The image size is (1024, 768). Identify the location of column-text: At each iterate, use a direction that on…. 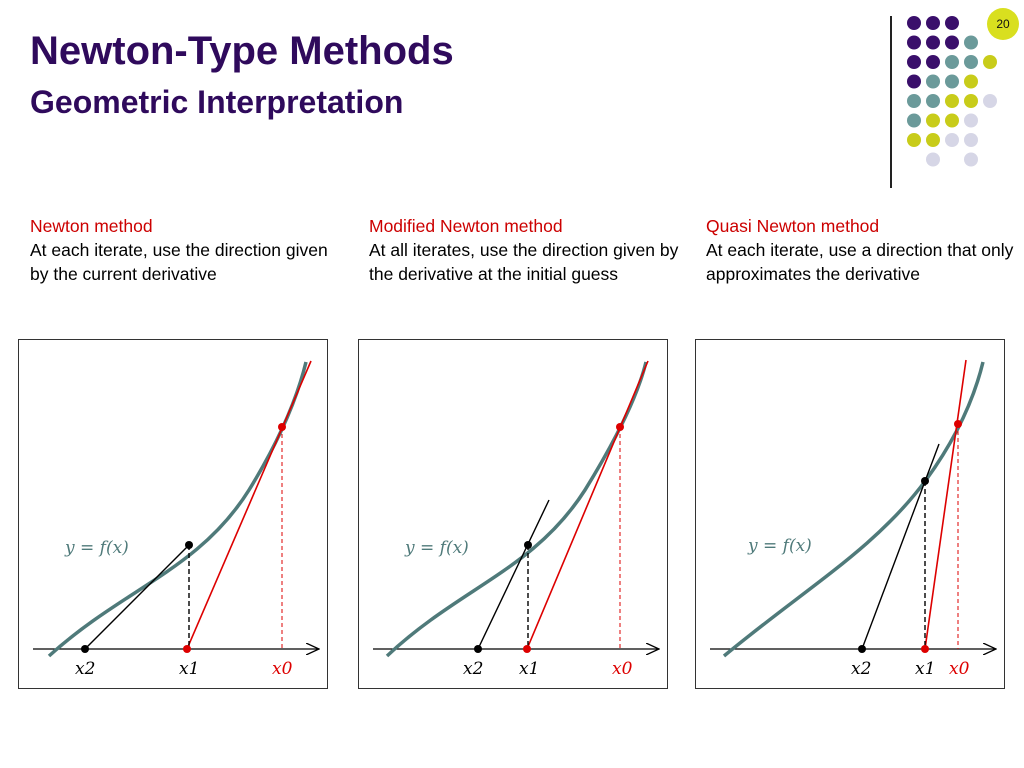
(860, 262).